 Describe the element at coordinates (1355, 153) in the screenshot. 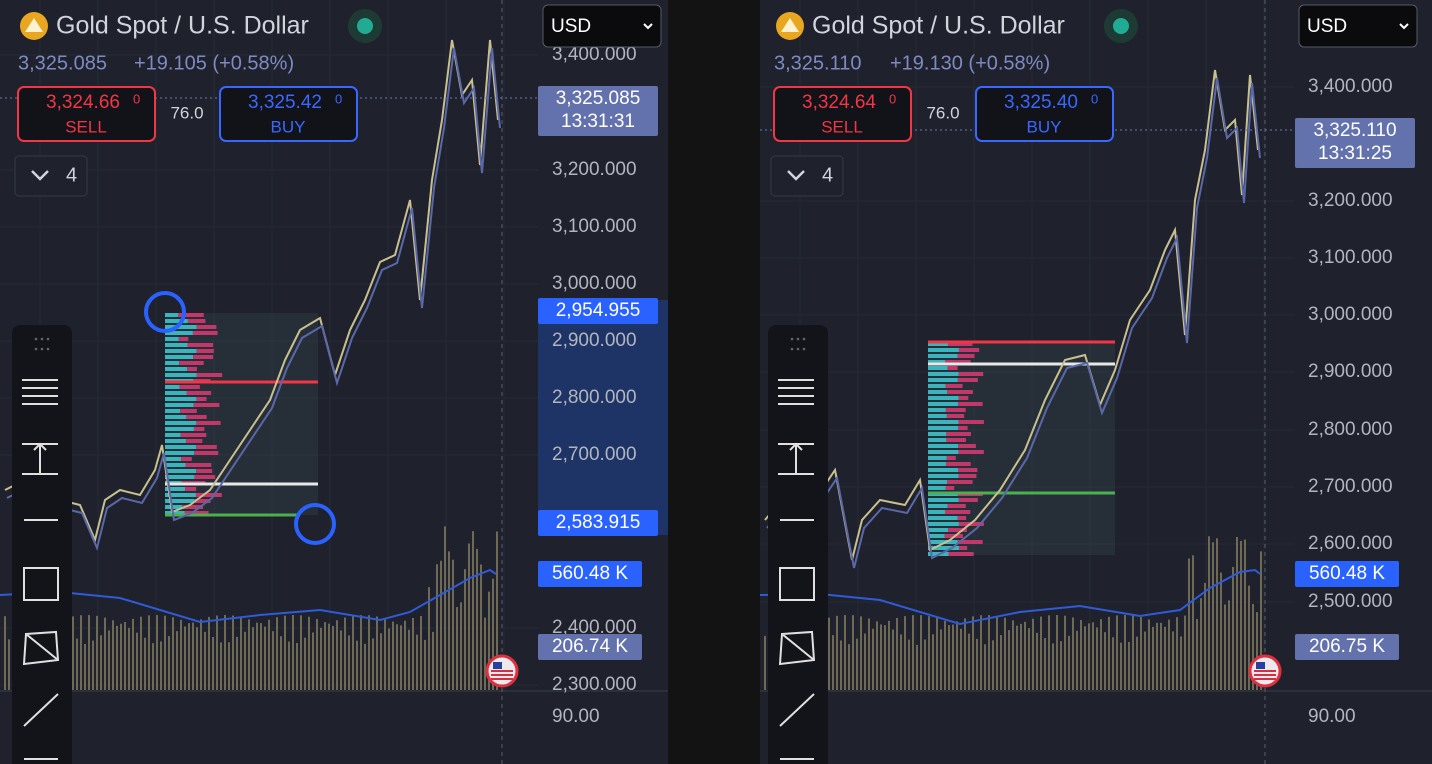

I see `price-tag-time: 13:31:25` at that location.